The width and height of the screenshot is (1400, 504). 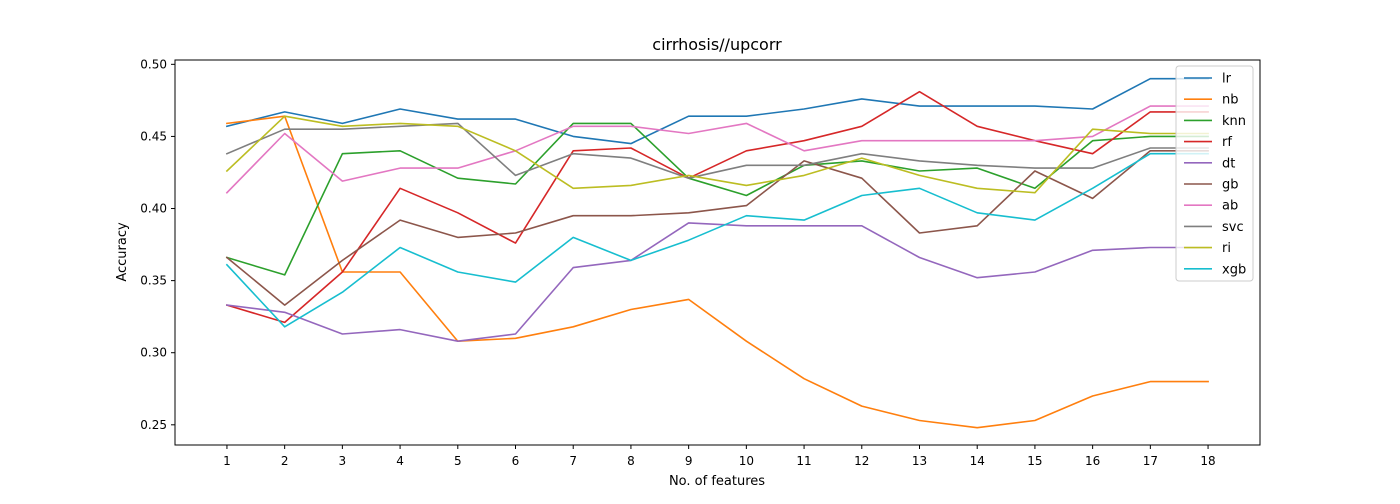 What do you see at coordinates (977, 461) in the screenshot?
I see `x-tick-label: 14` at bounding box center [977, 461].